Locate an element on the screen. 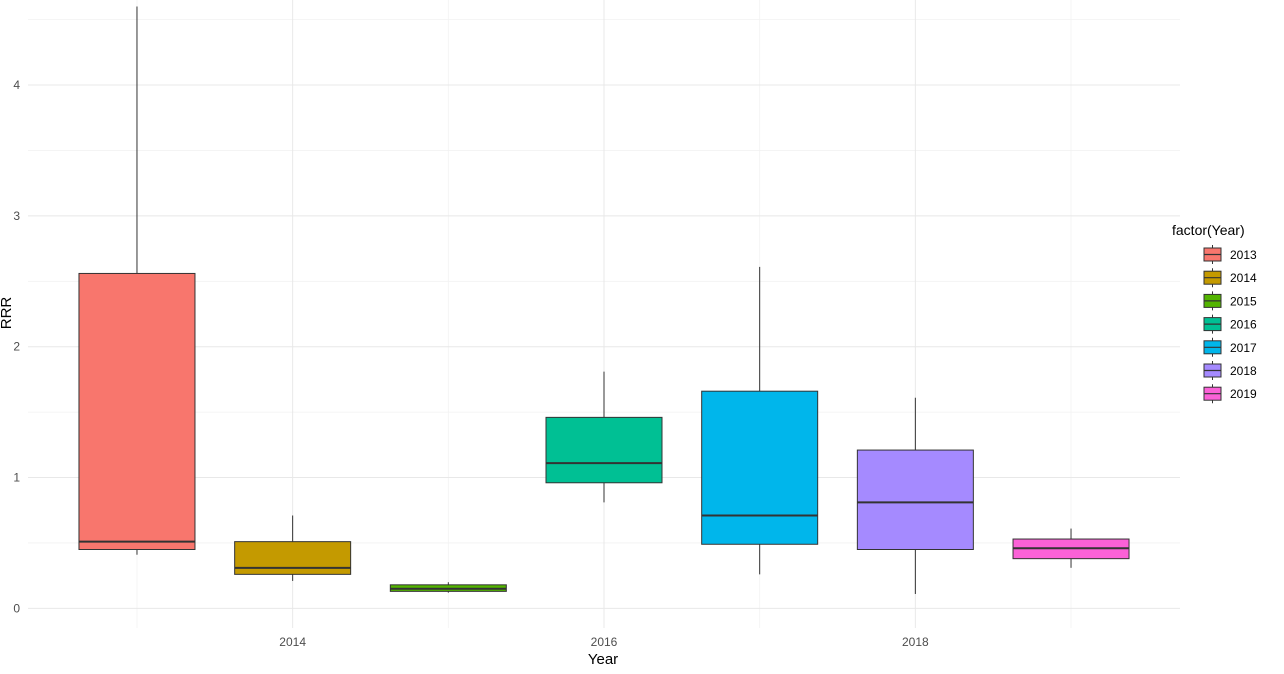 Image resolution: width=1284 pixels, height=674 pixels. x-tick-label: 2014 is located at coordinates (292, 642).